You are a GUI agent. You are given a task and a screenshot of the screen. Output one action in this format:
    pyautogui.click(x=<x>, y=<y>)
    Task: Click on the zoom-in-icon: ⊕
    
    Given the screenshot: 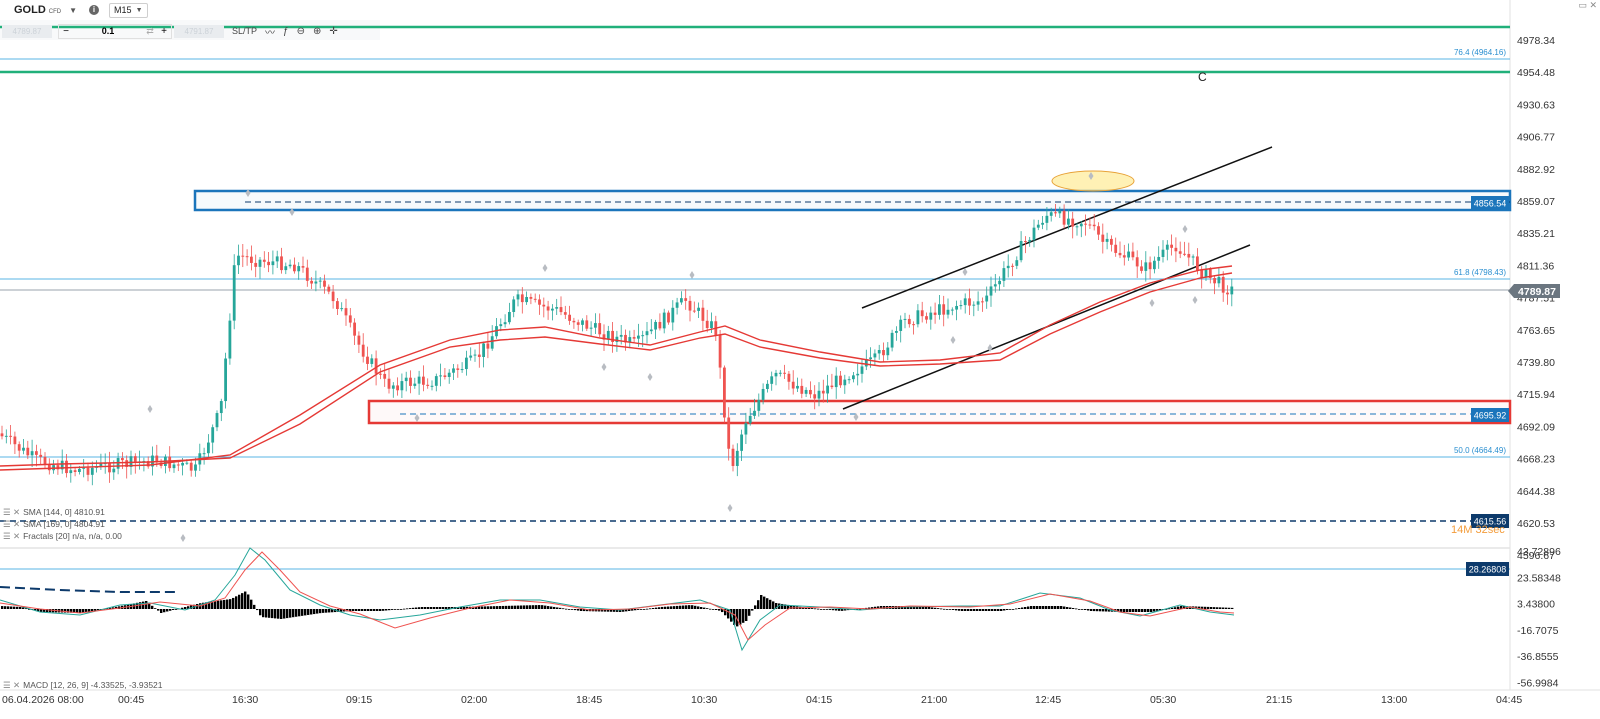 What is the action you would take?
    pyautogui.click(x=317, y=31)
    